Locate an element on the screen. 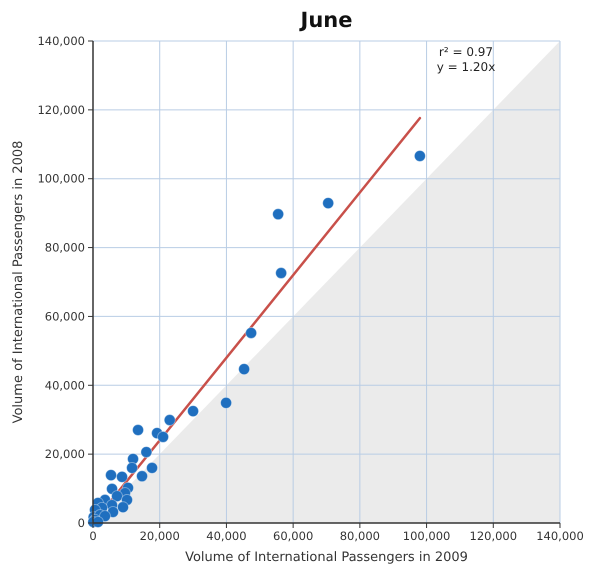  y-axis-title: Volume of International Passengers in 2008 is located at coordinates (18, 282).